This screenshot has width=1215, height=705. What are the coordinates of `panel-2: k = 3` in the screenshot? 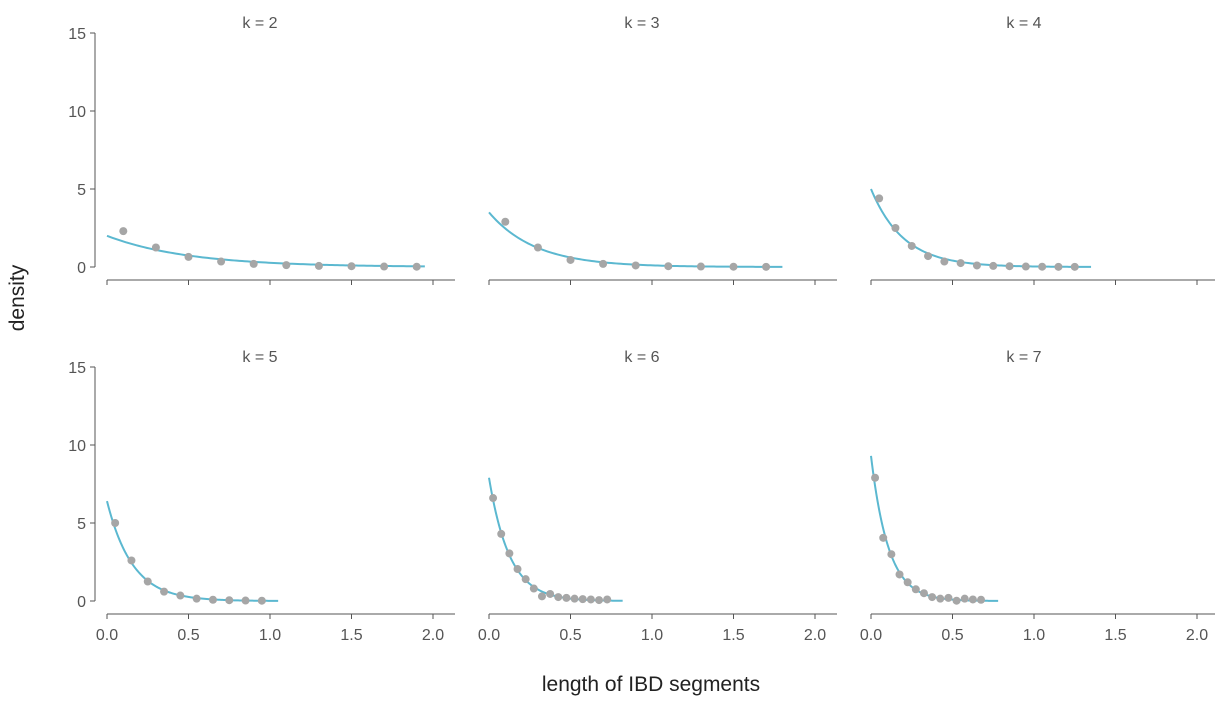 It's located at (662, 150).